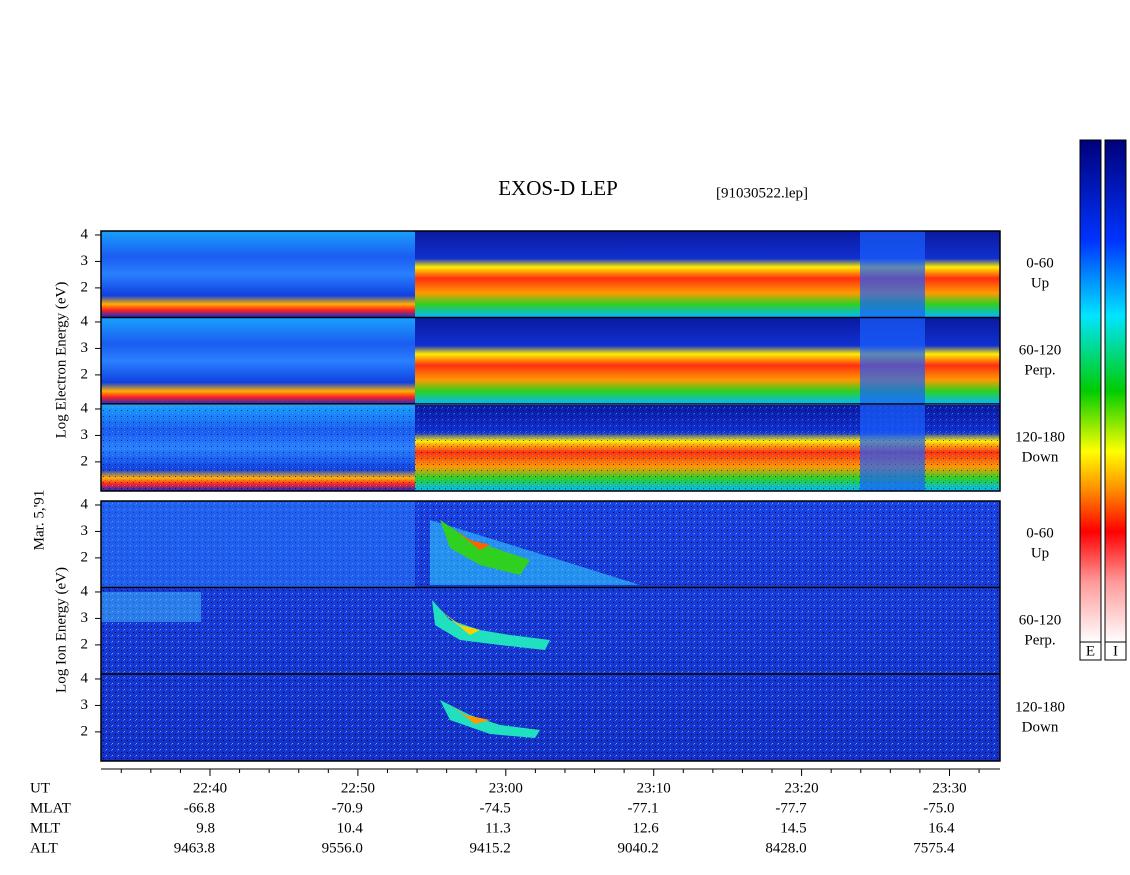  Describe the element at coordinates (506, 788) in the screenshot. I see `x-tick-label: 23:00` at that location.